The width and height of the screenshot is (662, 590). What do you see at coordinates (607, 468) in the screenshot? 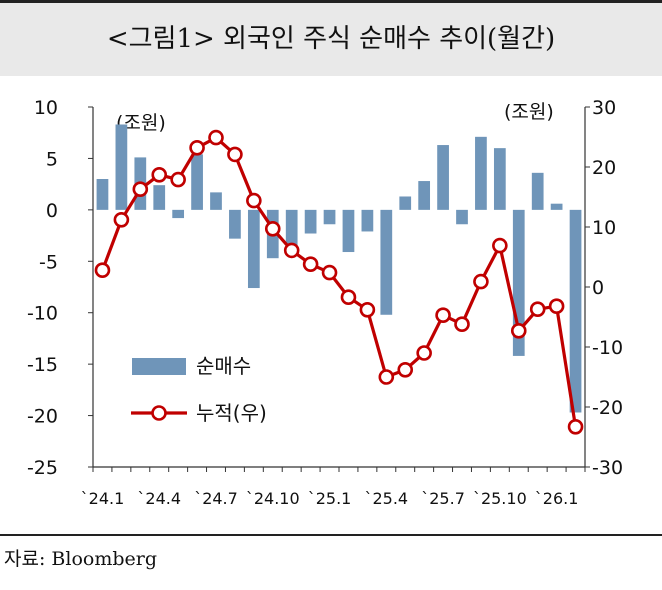
I see `right-tick-label: -30` at bounding box center [607, 468].